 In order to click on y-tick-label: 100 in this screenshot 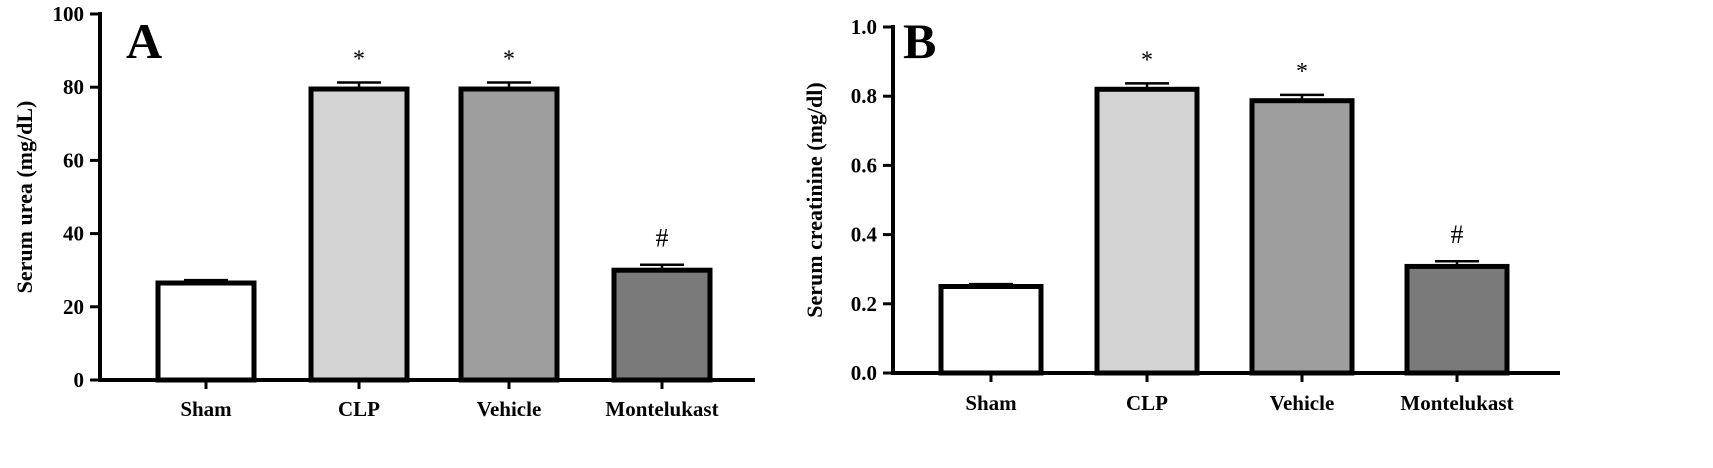, I will do `click(69, 14)`.